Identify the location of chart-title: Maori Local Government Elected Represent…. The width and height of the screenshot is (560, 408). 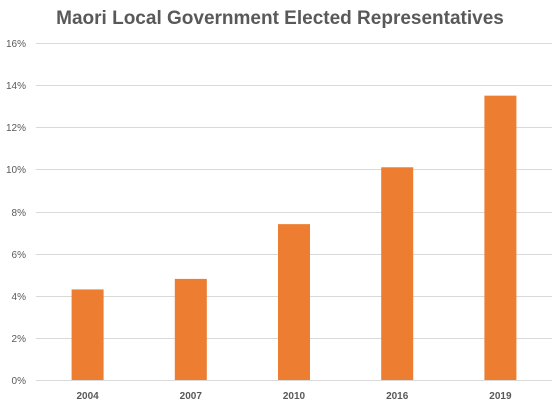
(280, 18).